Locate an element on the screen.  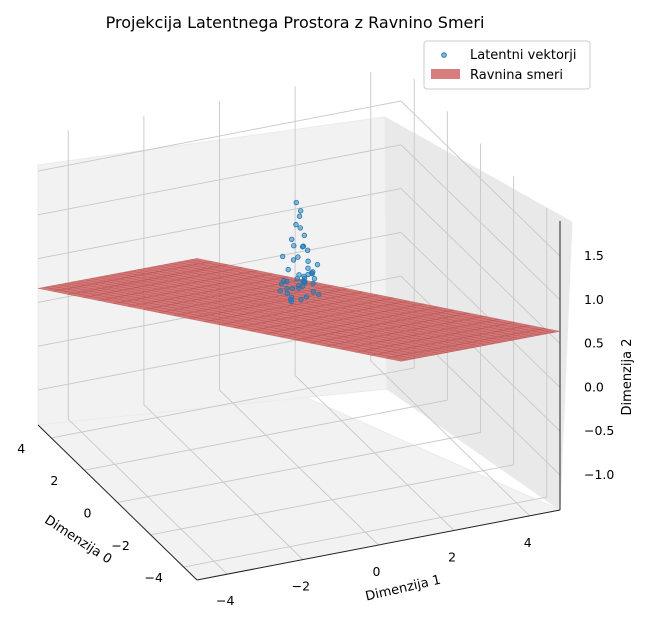
z-tick-label: 1.5 is located at coordinates (594, 255).